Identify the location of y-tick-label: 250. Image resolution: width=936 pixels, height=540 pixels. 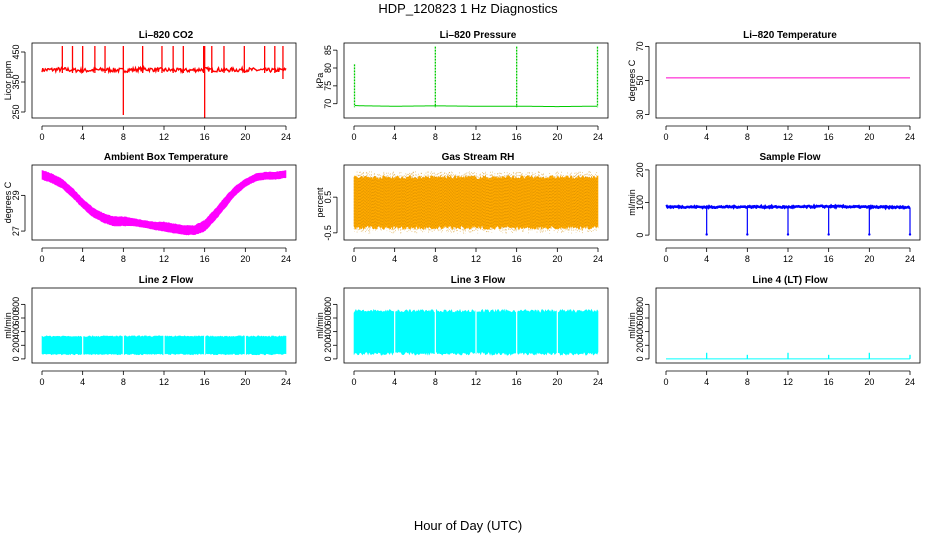
(16, 111).